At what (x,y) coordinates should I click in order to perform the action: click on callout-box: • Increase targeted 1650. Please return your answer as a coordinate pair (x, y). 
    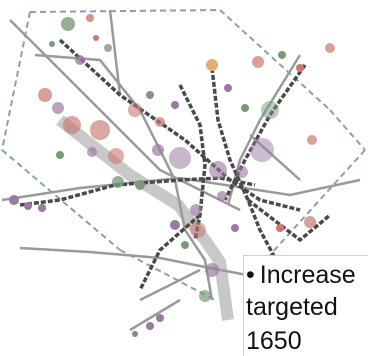
    Looking at the image, I should click on (305, 305).